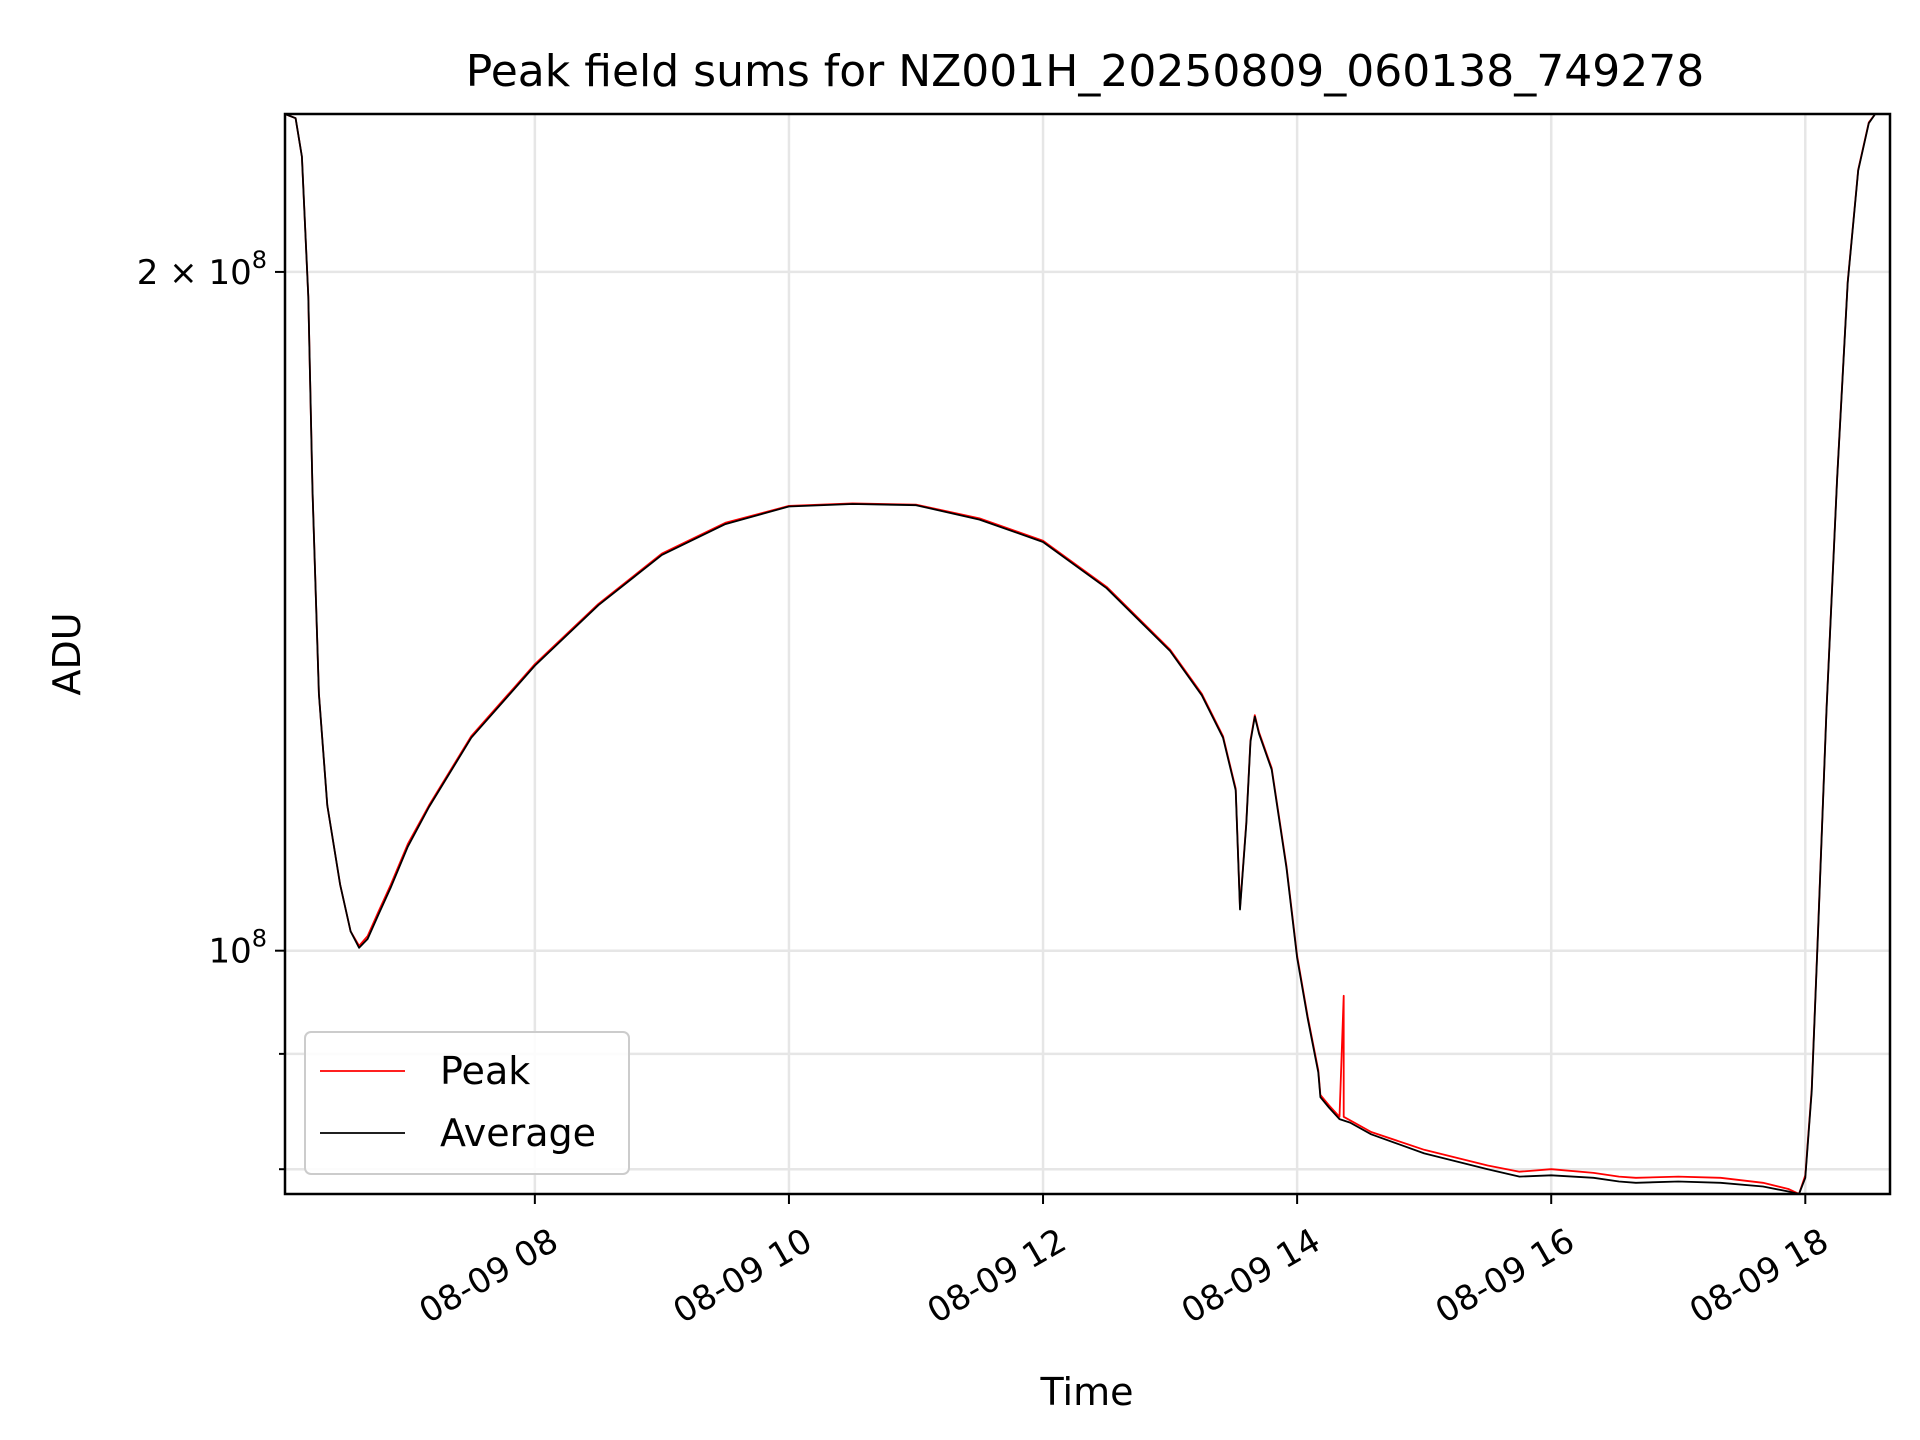  Describe the element at coordinates (194, 273) in the screenshot. I see `y-tick-label-base: 2 × 10` at that location.